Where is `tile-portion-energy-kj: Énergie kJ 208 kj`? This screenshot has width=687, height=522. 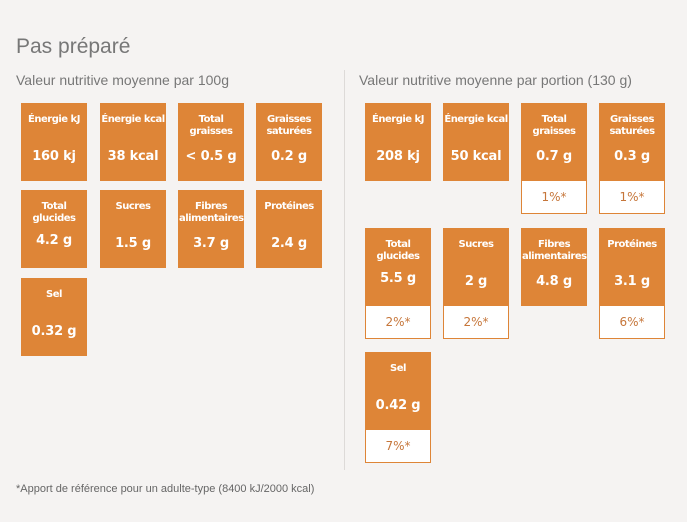 tile-portion-energy-kj: Énergie kJ 208 kj is located at coordinates (398, 142).